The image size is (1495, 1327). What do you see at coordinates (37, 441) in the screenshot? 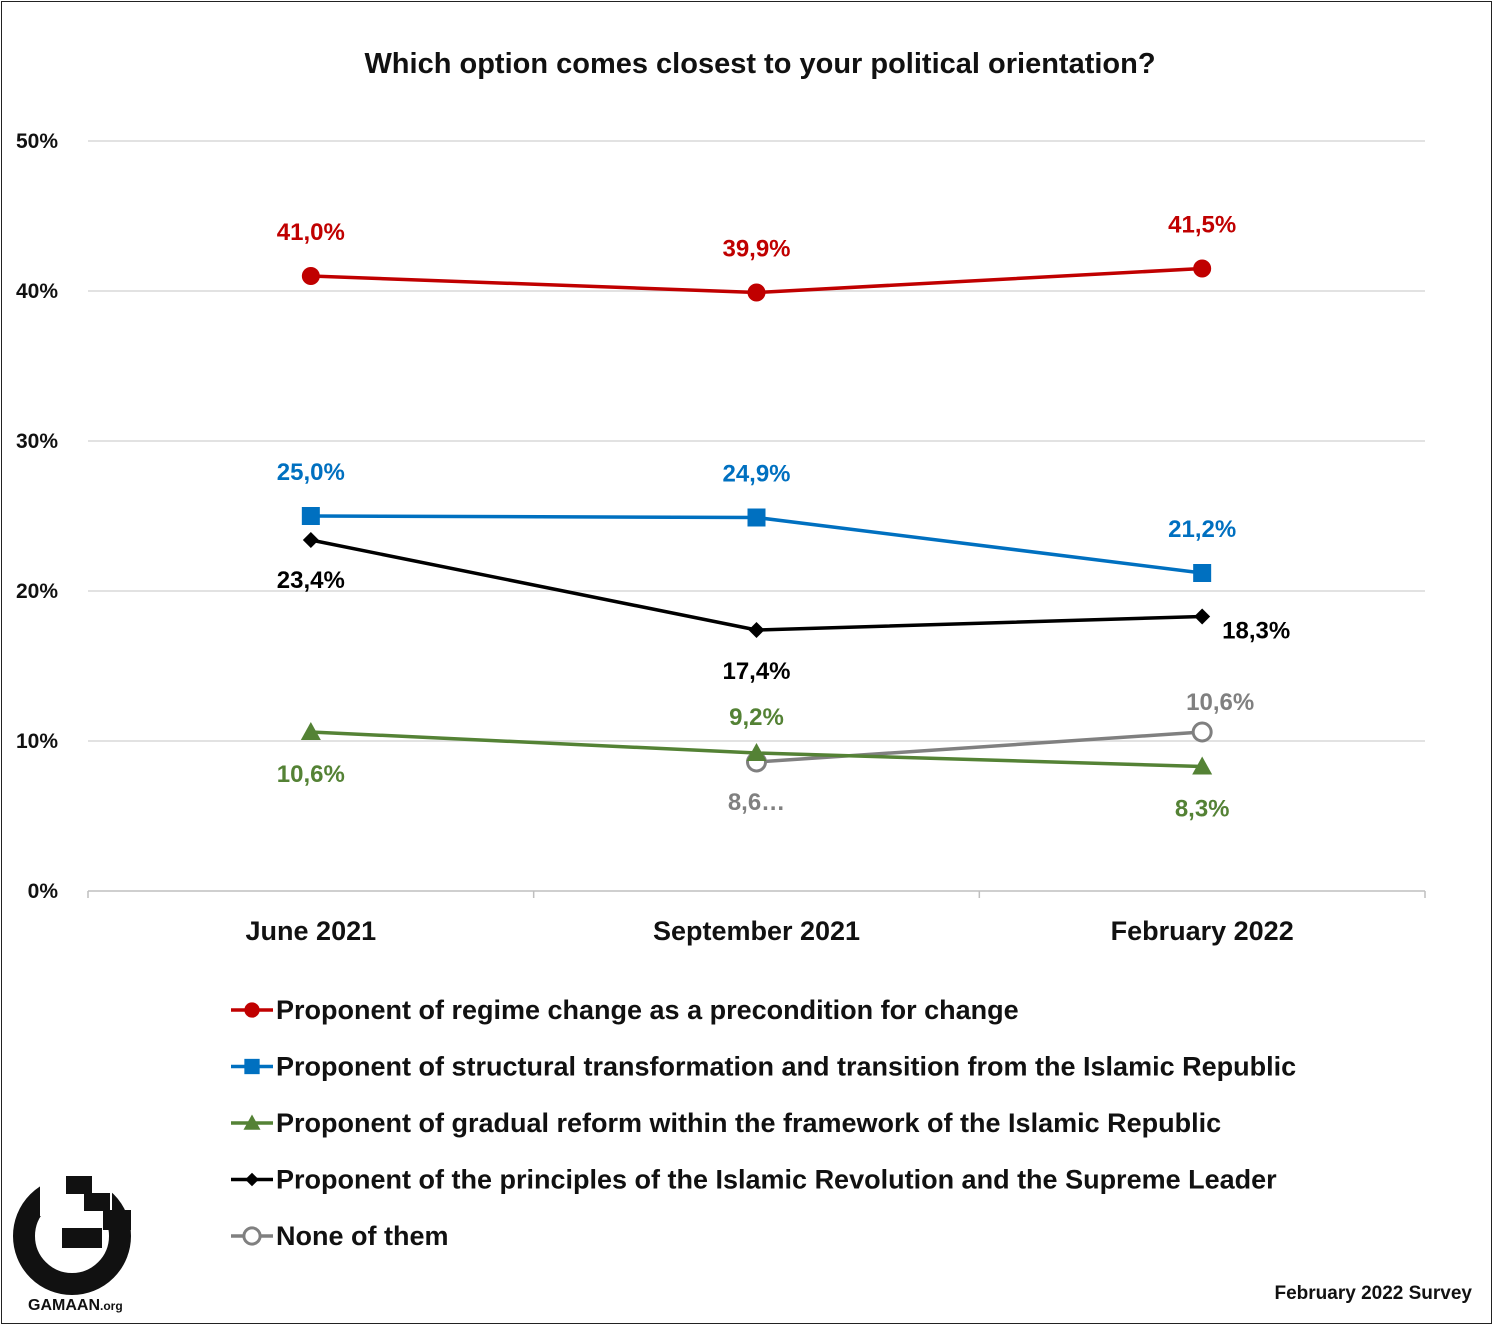
I see `y-tick-label: 30%` at bounding box center [37, 441].